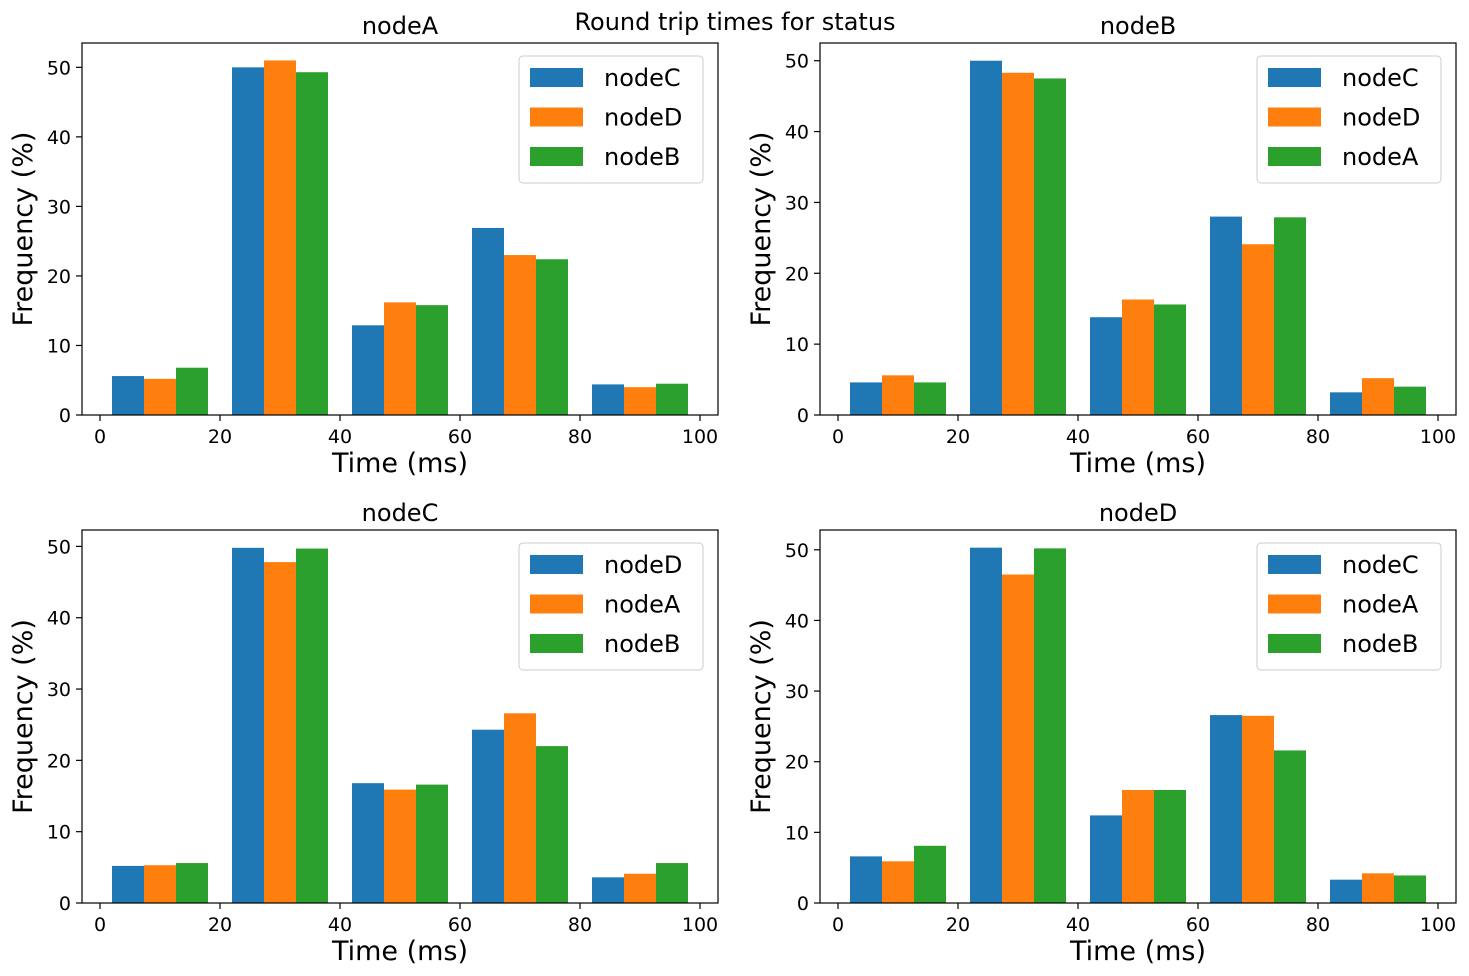 The height and width of the screenshot is (976, 1469). Describe the element at coordinates (59, 690) in the screenshot. I see `y-tick-label: 30` at that location.